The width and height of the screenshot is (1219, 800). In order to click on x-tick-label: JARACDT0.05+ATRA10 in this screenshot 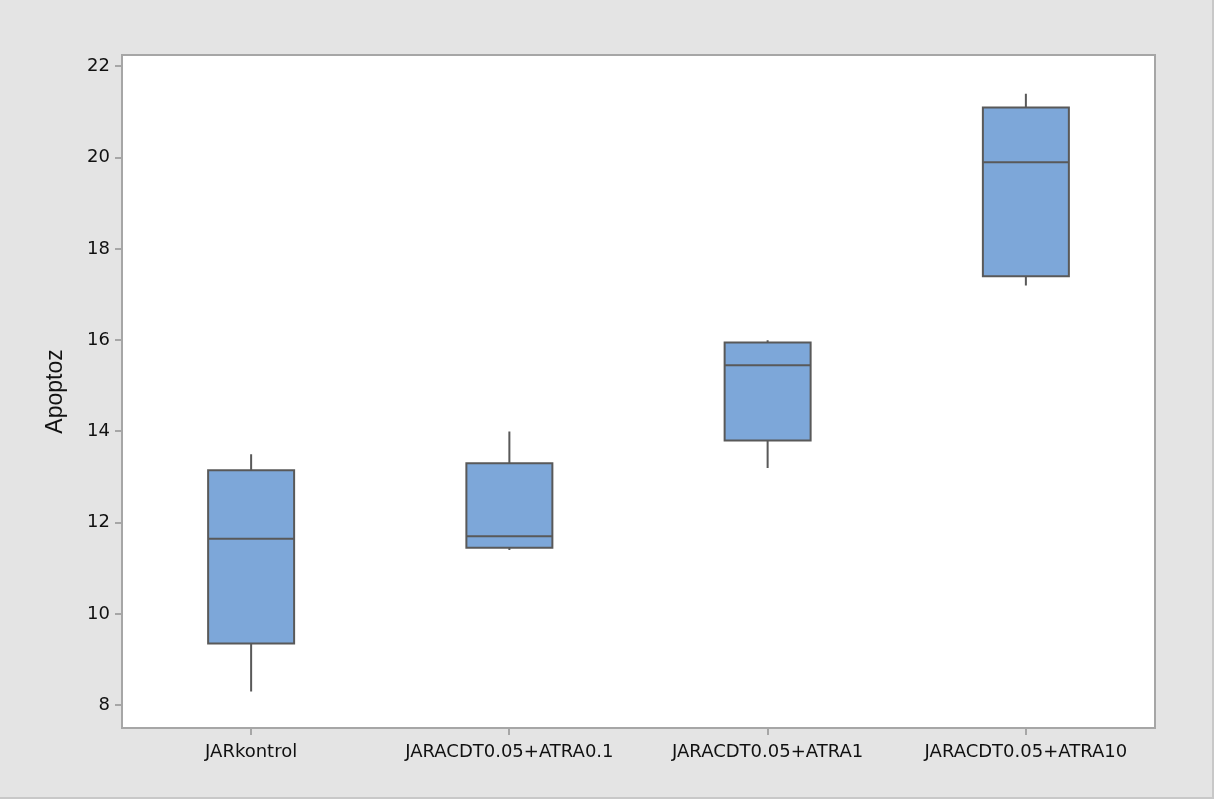, I will do `click(1025, 751)`.